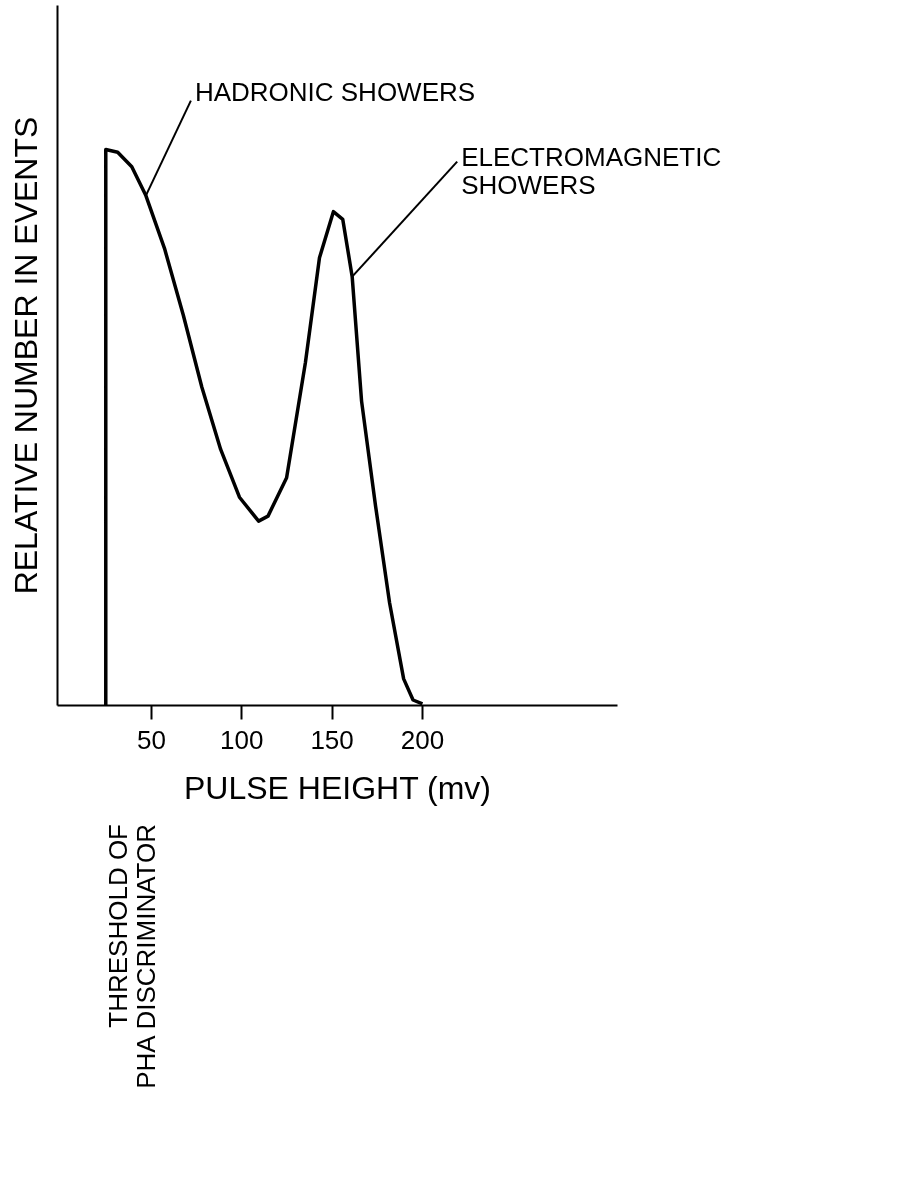 Image resolution: width=913 pixels, height=1187 pixels. What do you see at coordinates (242, 739) in the screenshot?
I see `x-tick-label: 100` at bounding box center [242, 739].